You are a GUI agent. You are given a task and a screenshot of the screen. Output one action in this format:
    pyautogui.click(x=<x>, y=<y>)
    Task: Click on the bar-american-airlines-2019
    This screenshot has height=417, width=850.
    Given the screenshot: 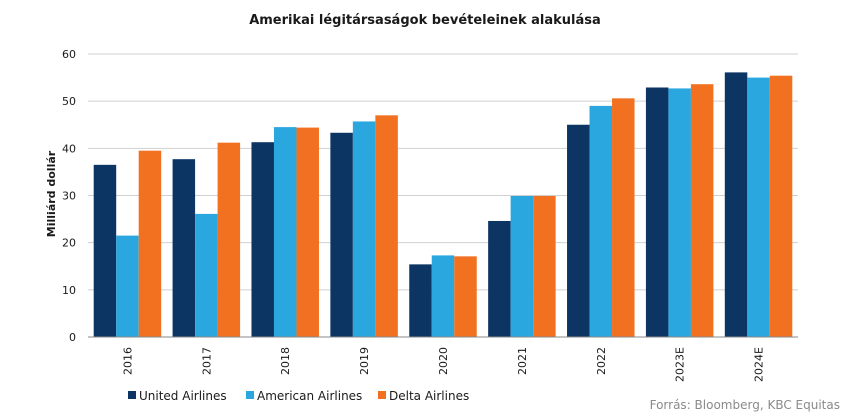 What is the action you would take?
    pyautogui.click(x=364, y=229)
    